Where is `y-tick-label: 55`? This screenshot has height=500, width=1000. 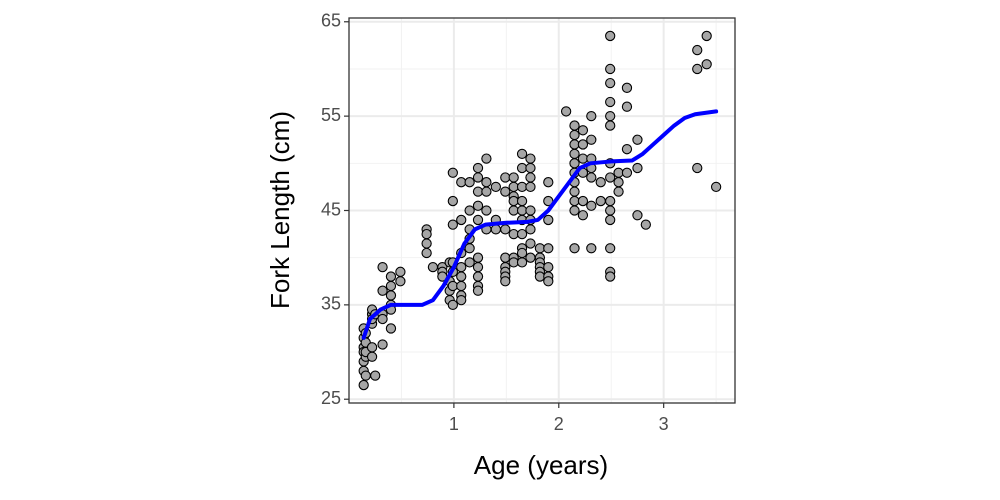
y-tick-label: 55 is located at coordinates (331, 115).